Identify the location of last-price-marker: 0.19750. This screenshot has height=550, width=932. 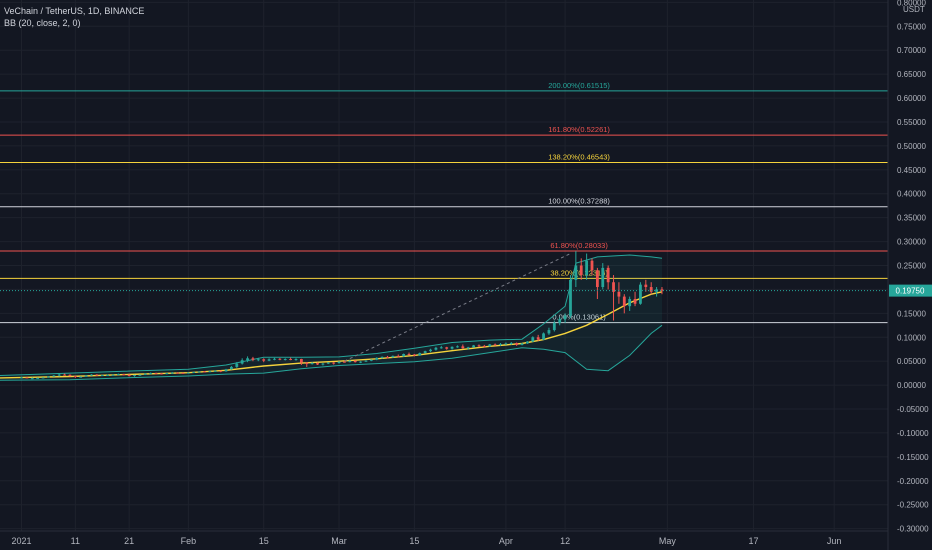
(466, 290).